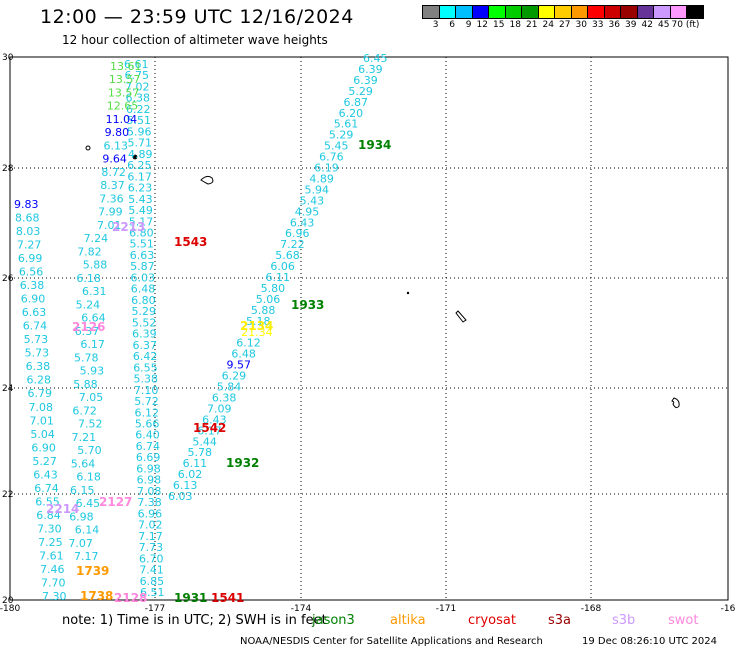 The width and height of the screenshot is (740, 650). Describe the element at coordinates (91, 397) in the screenshot. I see `wave-height-value: 7.05` at that location.